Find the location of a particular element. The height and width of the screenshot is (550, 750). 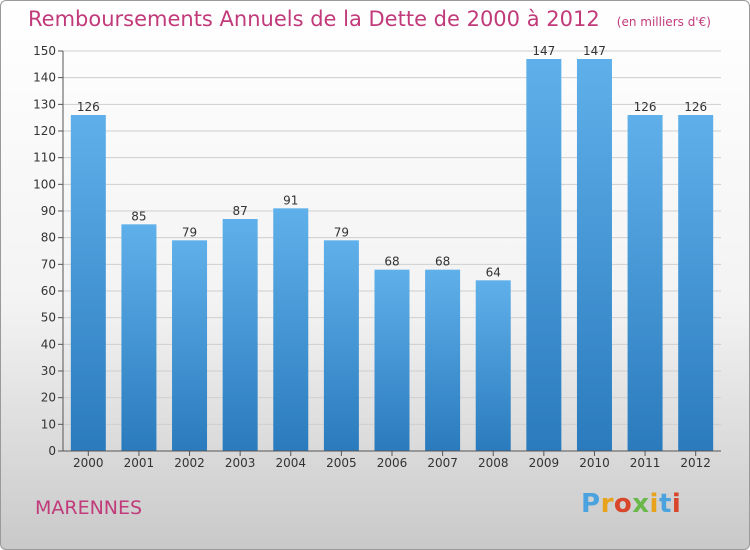

place-name: MARENNES is located at coordinates (89, 508).